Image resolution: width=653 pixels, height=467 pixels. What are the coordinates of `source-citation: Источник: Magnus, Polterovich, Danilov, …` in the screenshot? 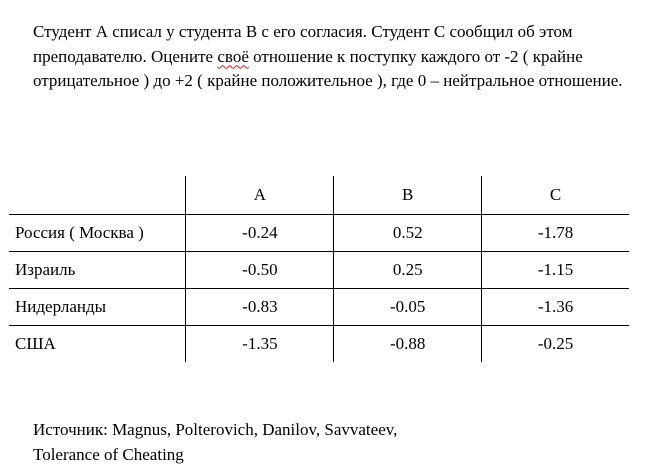 It's located at (215, 442).